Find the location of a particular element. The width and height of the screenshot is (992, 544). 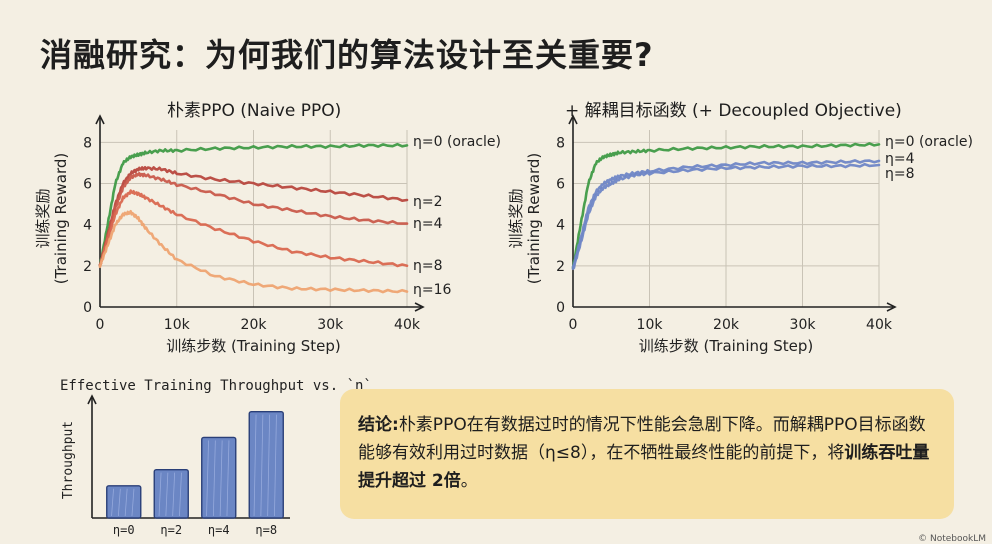

bar-category-label: η=0 is located at coordinates (124, 530).